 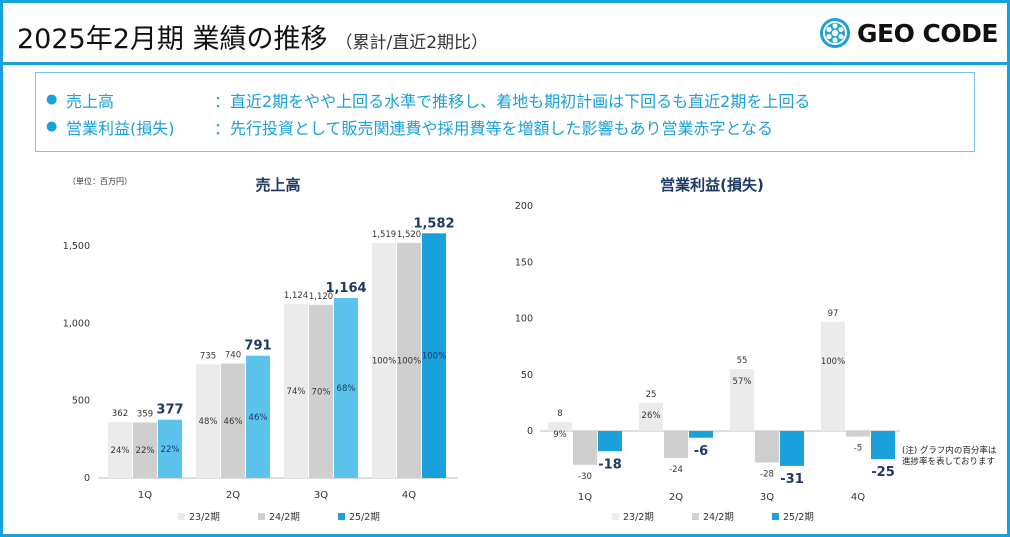 I want to click on summary-item-label: 営業利益(損失), so click(x=120, y=128).